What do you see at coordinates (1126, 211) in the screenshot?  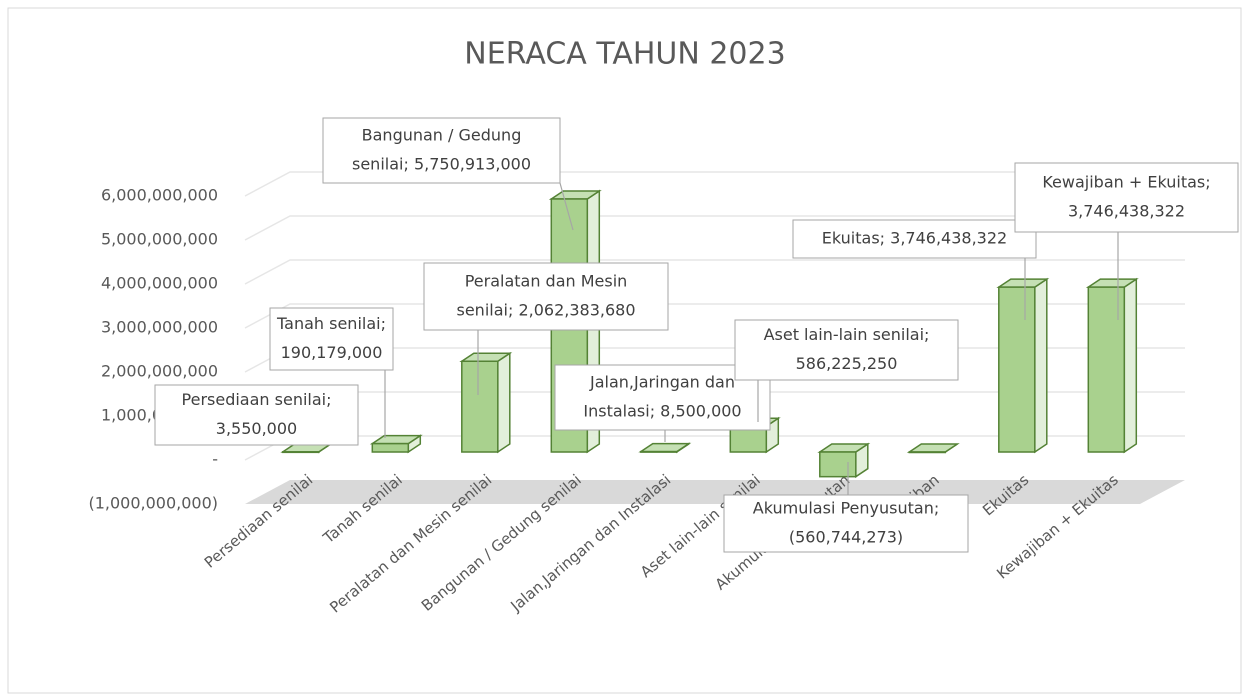 I see `data-label: 3,746,438,322` at bounding box center [1126, 211].